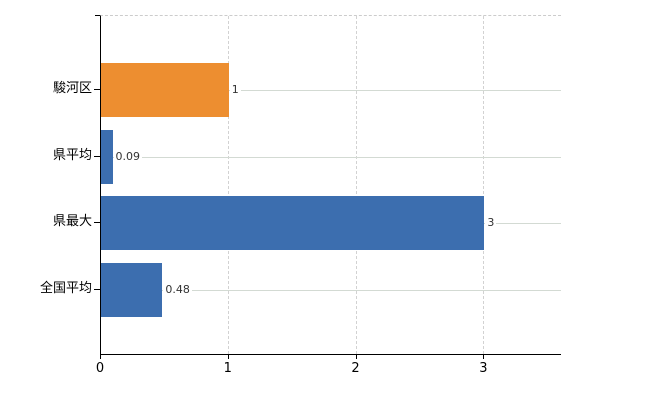  I want to click on category-label: 全国平均, so click(65, 288).